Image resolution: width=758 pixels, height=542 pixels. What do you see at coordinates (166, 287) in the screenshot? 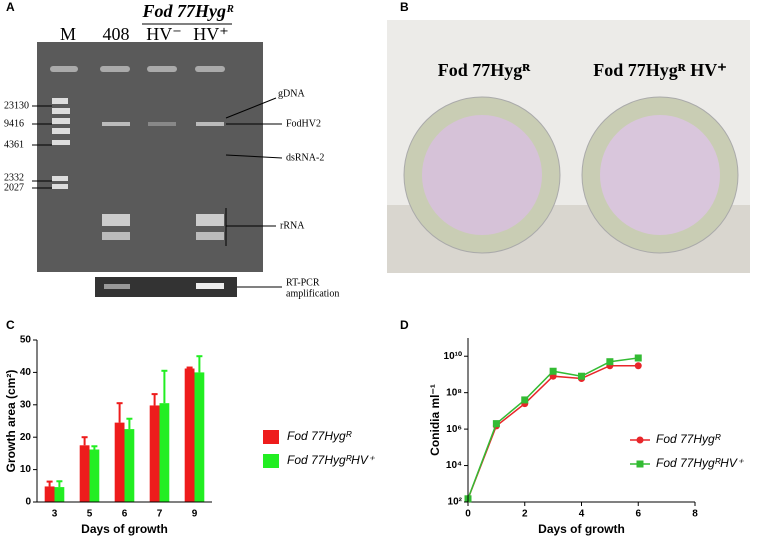
I see `rt-pcr-image` at bounding box center [166, 287].